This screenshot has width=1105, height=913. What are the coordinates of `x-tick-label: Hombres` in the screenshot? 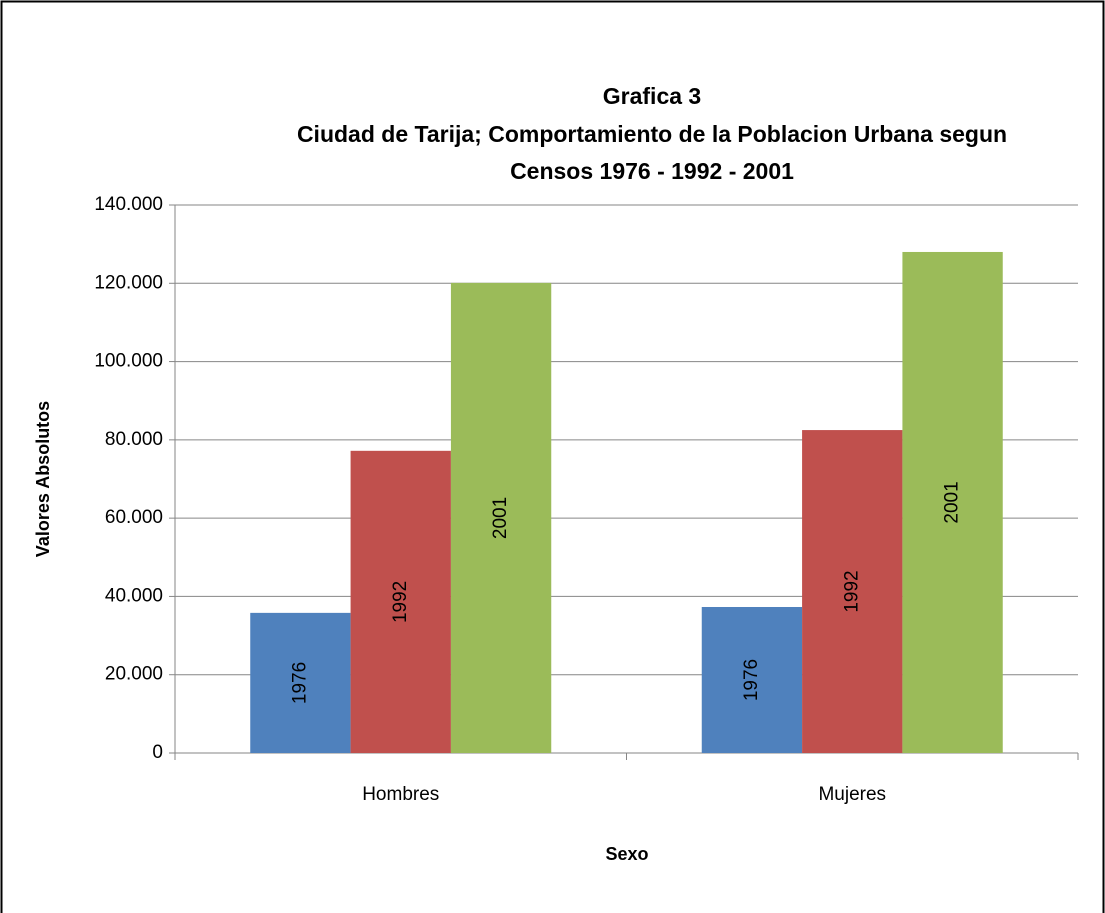 It's located at (400, 794).